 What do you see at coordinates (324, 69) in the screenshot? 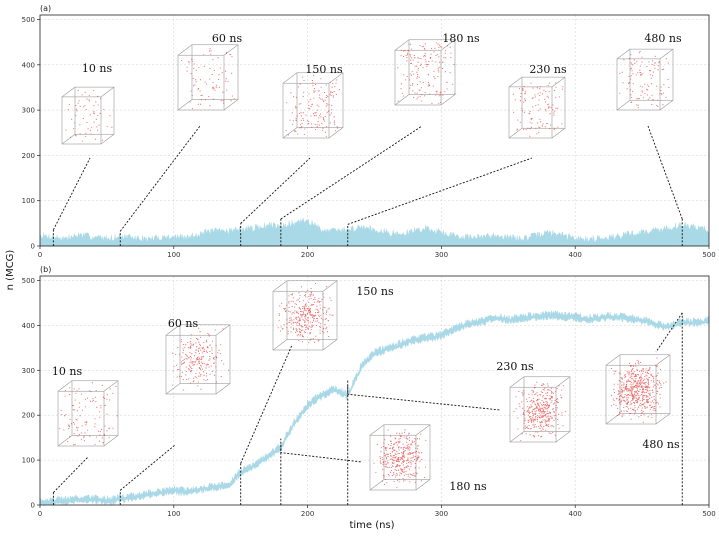
I see `snapshot-time-label: 150 ns` at bounding box center [324, 69].